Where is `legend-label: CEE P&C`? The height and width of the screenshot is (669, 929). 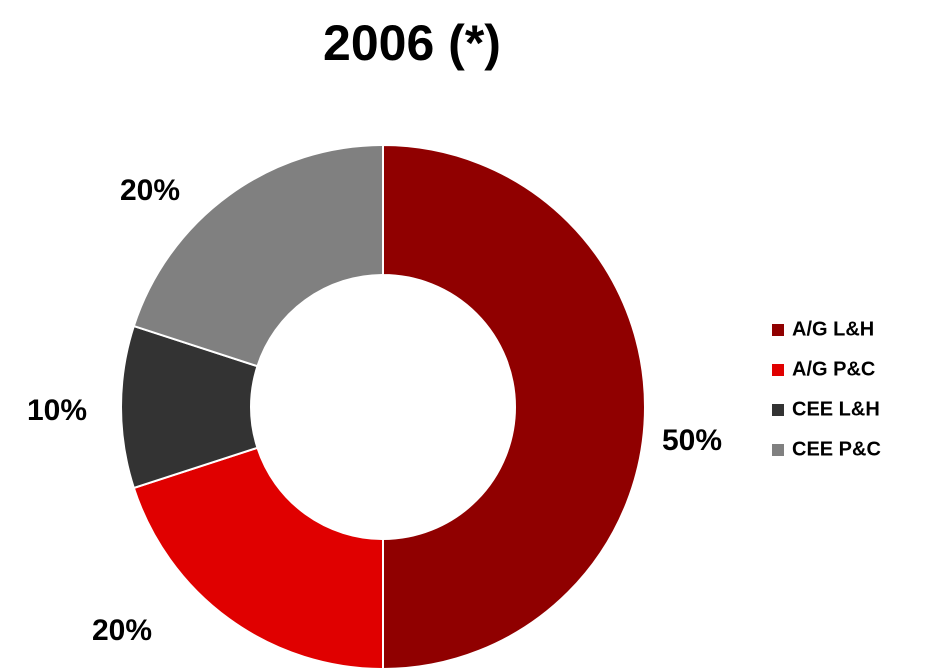
legend-label: CEE P&C is located at coordinates (836, 449).